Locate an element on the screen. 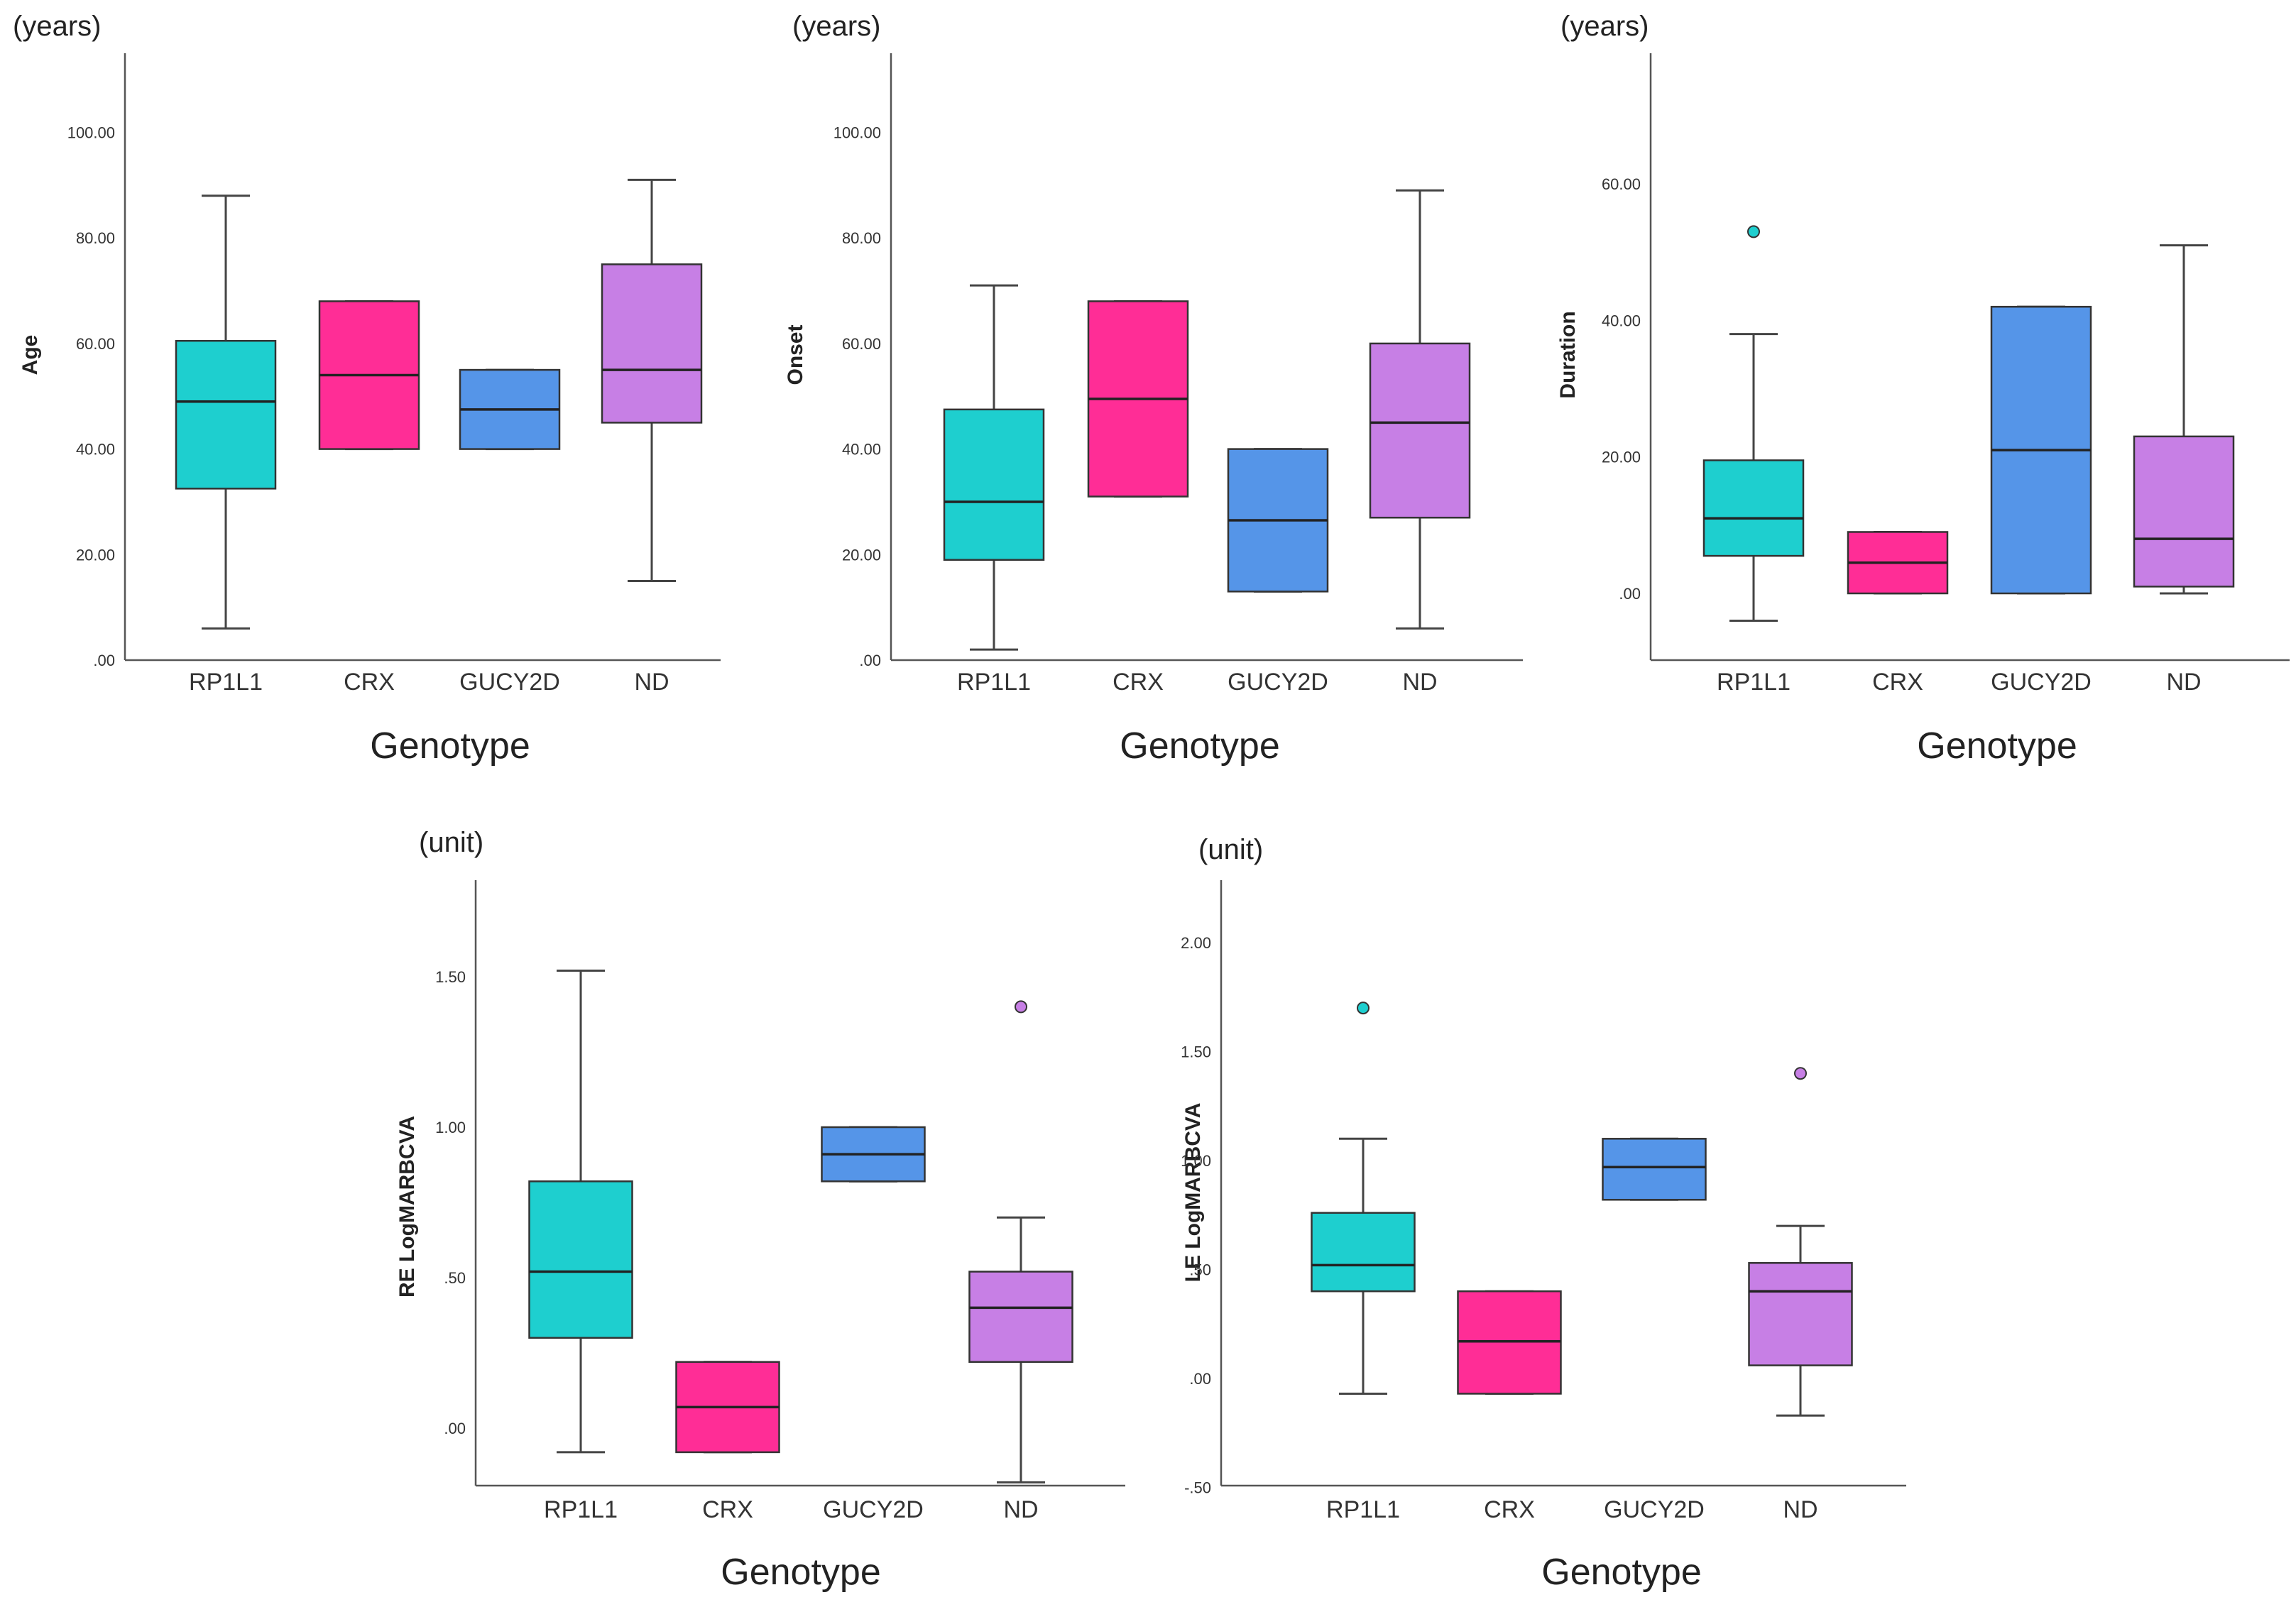  chart1-category-label: CRX is located at coordinates (369, 682).